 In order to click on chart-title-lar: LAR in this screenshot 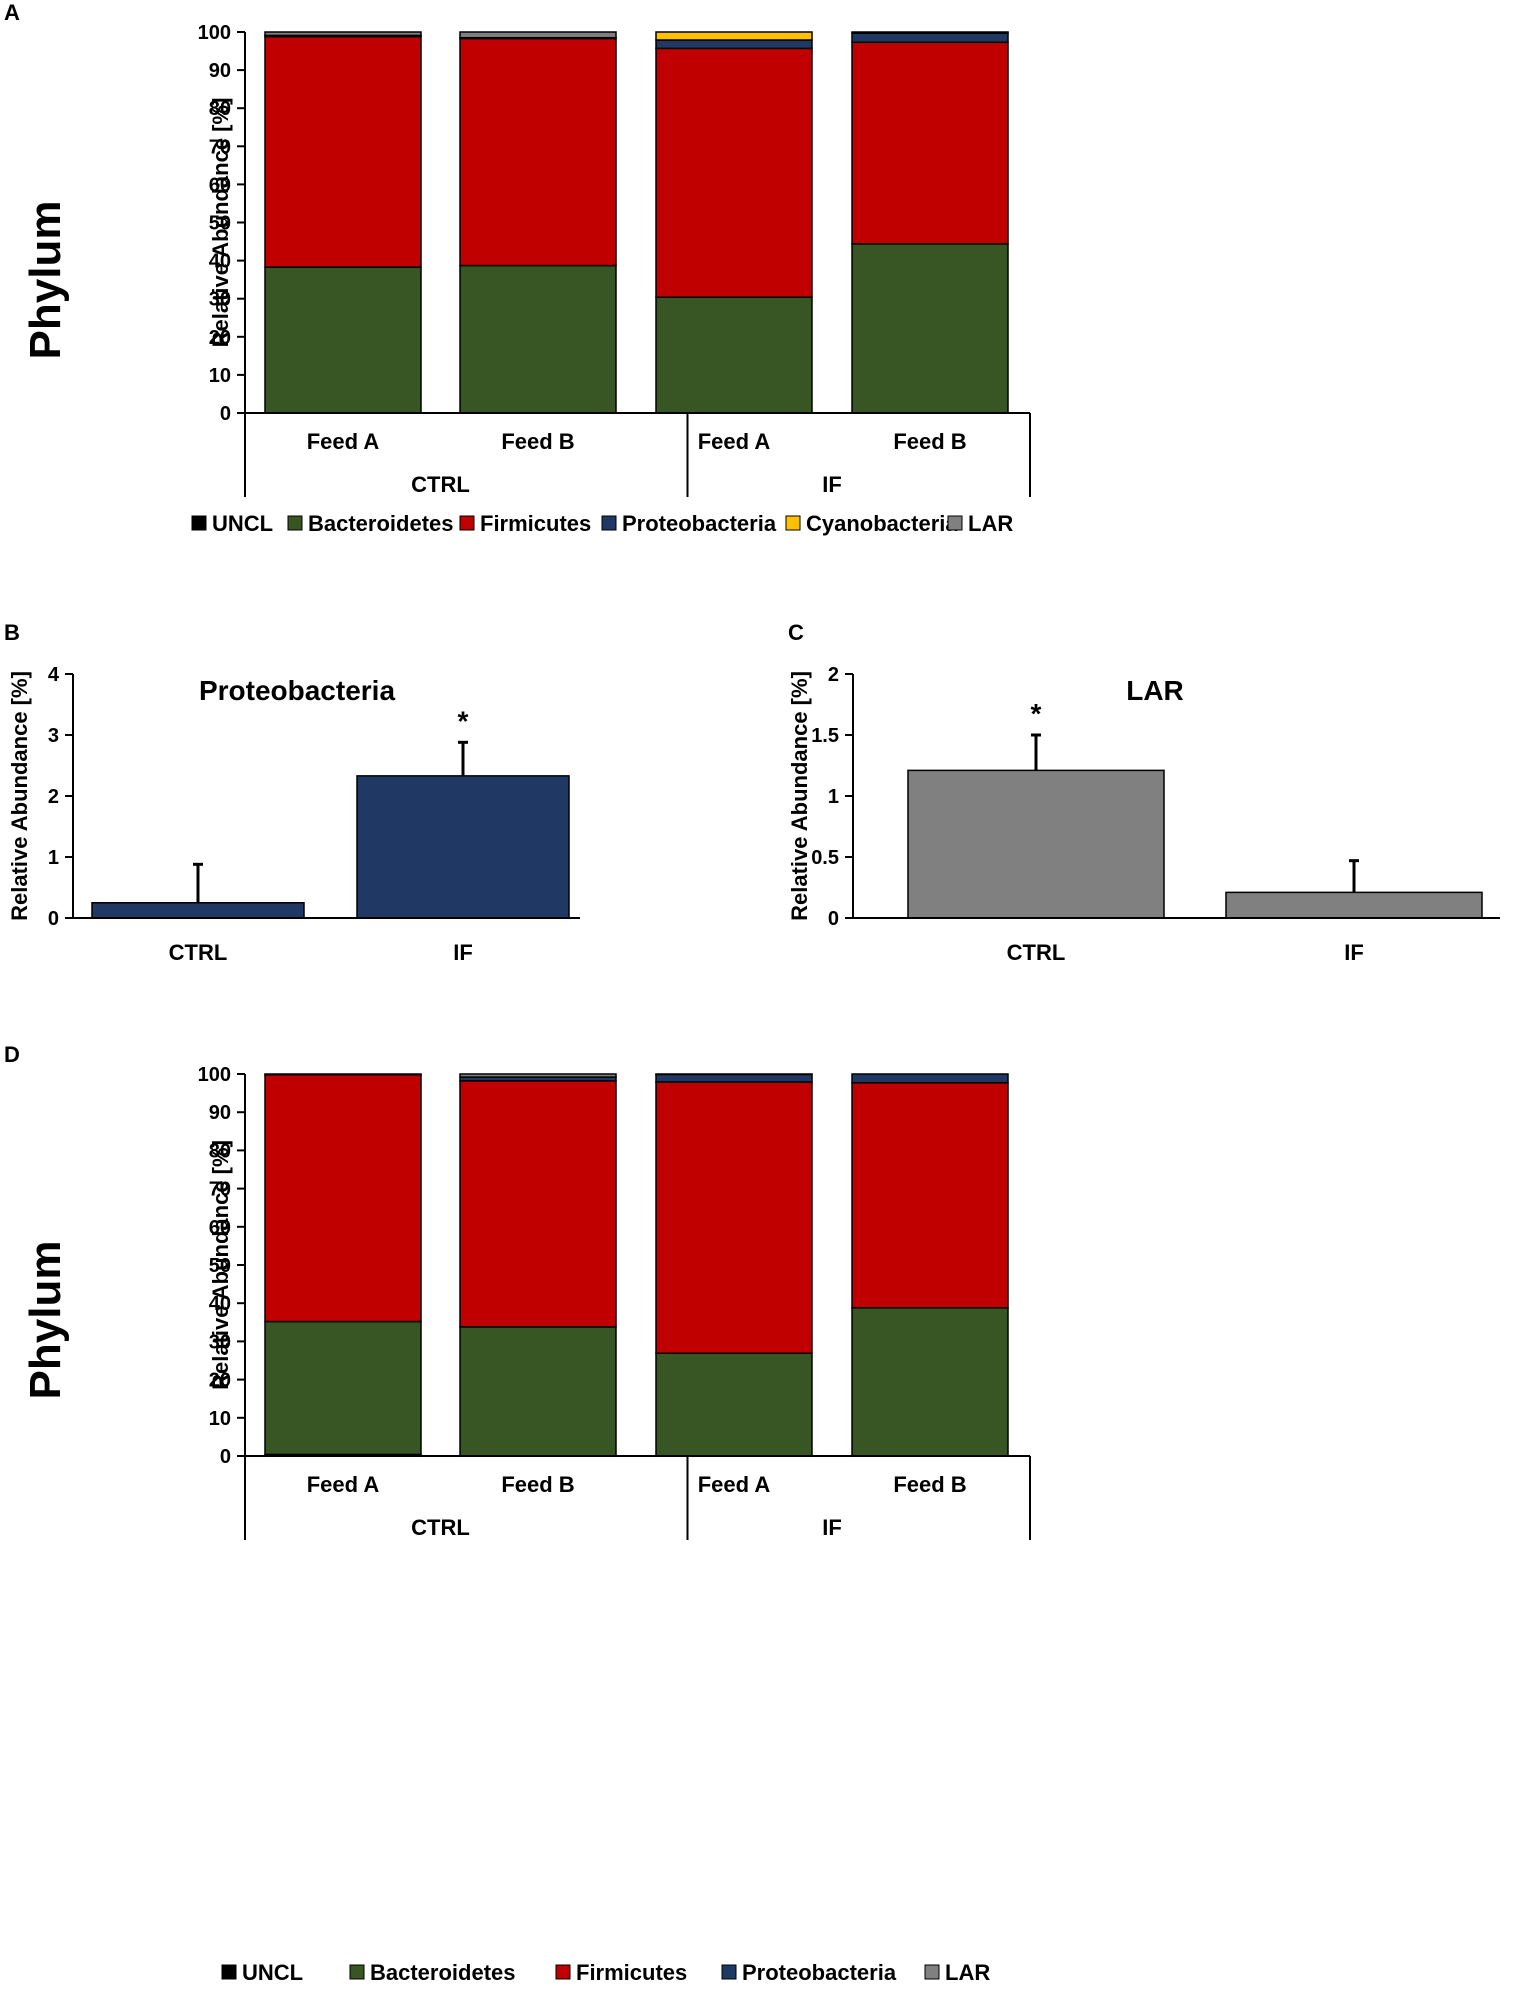, I will do `click(1155, 690)`.